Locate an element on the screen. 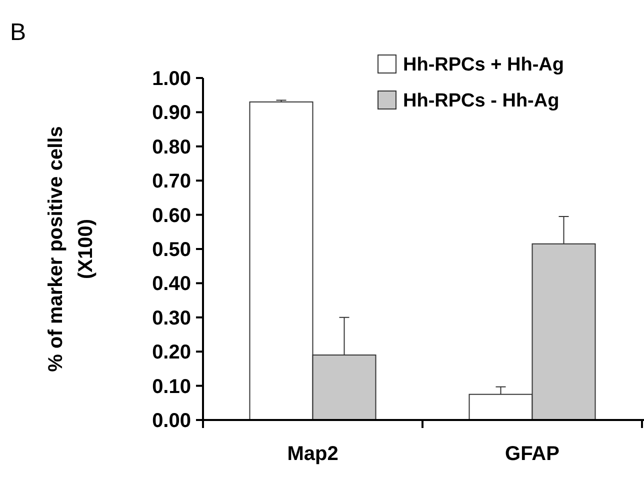  x-tick-label: Map2 is located at coordinates (312, 454).